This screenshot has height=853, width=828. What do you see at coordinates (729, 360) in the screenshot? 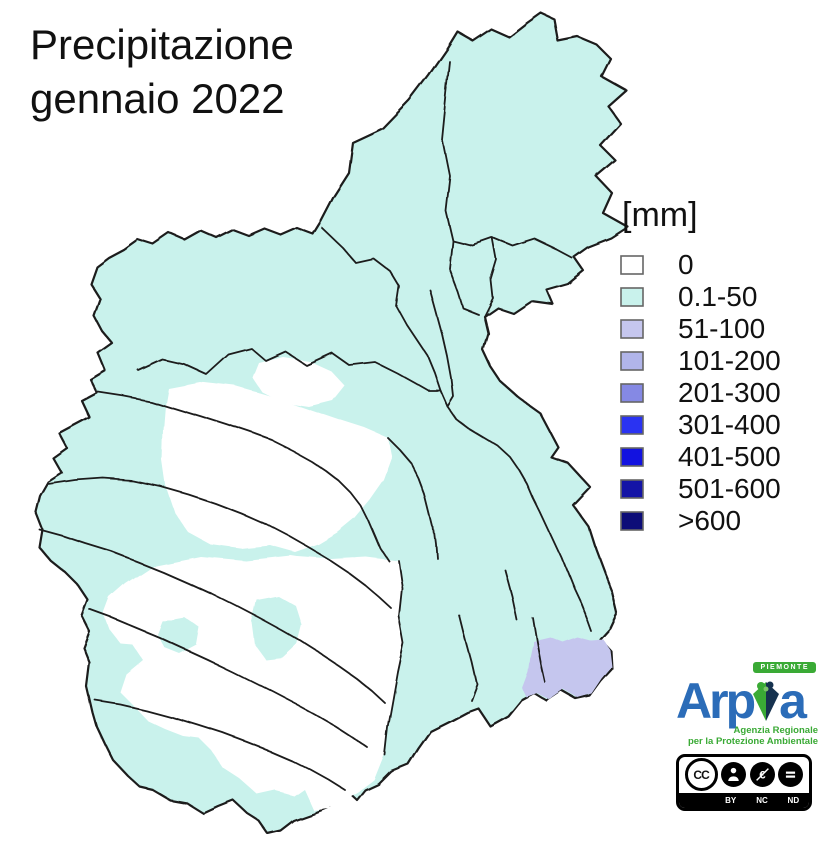
I see `legend-label: 101-200` at bounding box center [729, 360].